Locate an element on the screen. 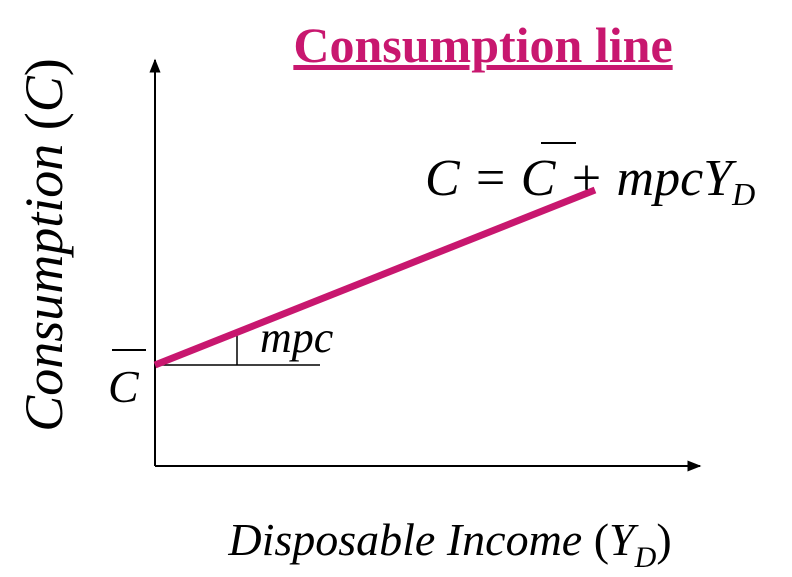  label-part: C is located at coordinates (44, 93).